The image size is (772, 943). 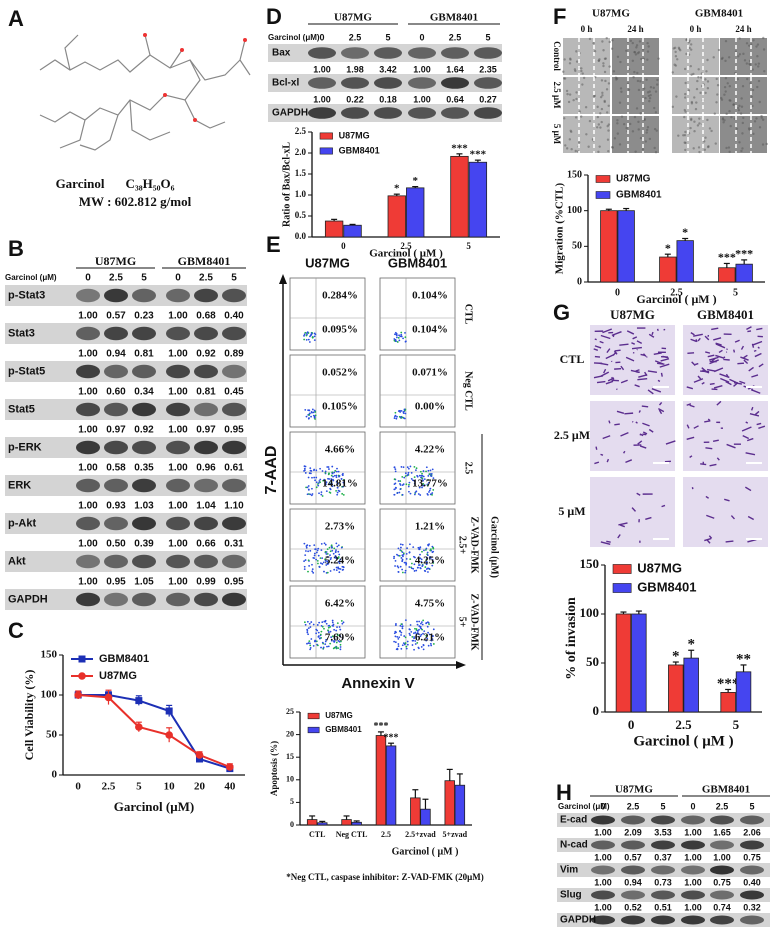 What do you see at coordinates (722, 857) in the screenshot?
I see `band-density: 1.00` at bounding box center [722, 857].